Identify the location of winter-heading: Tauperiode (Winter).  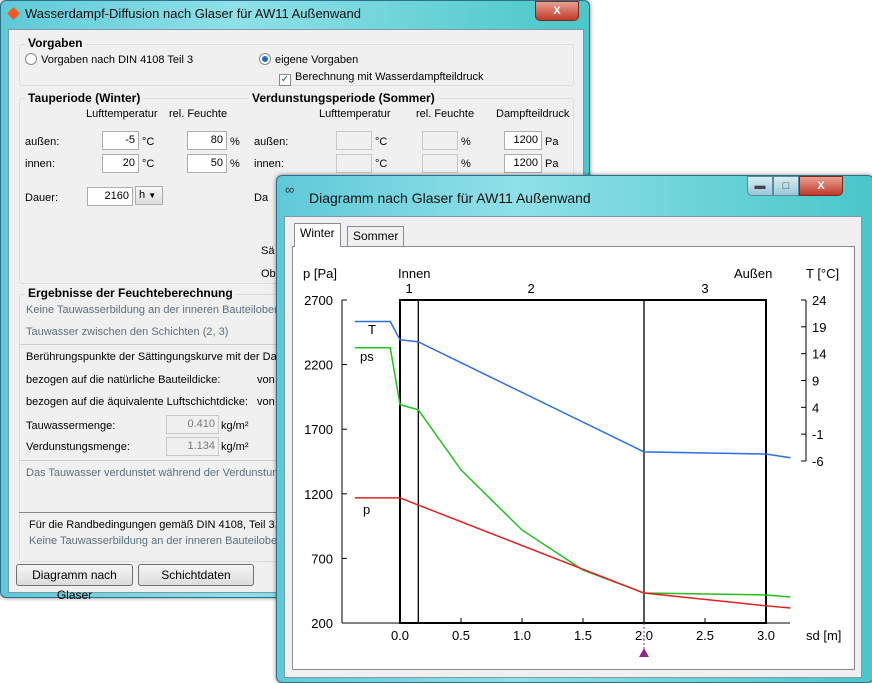
(84, 98).